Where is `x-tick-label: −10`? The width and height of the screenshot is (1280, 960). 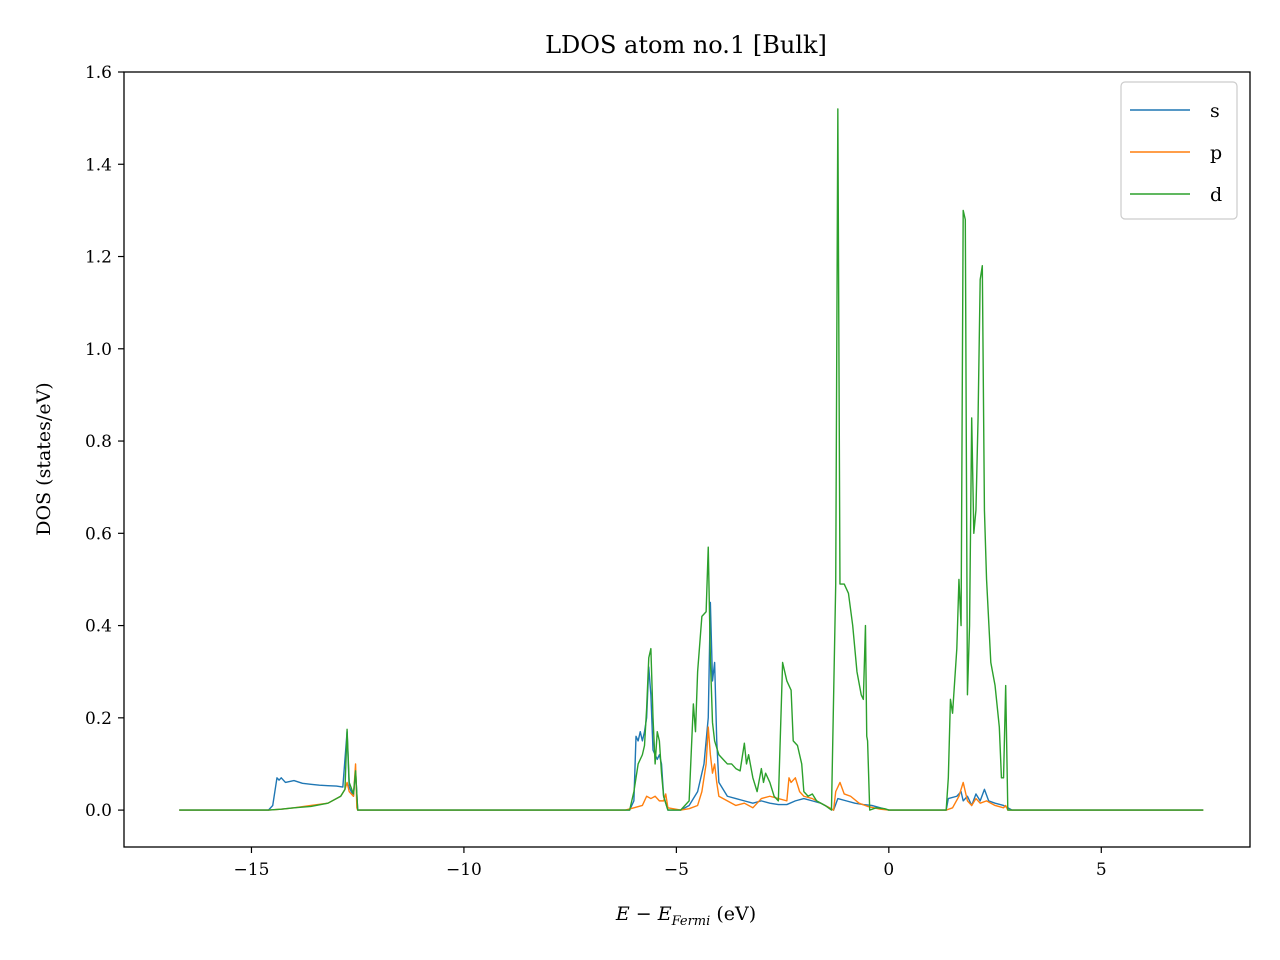
x-tick-label: −10 is located at coordinates (464, 870).